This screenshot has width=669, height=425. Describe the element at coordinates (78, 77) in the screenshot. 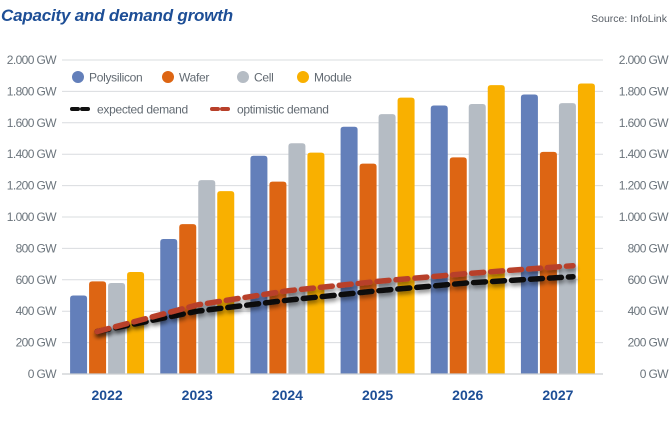

I see `legend-marker-polysilicon` at that location.